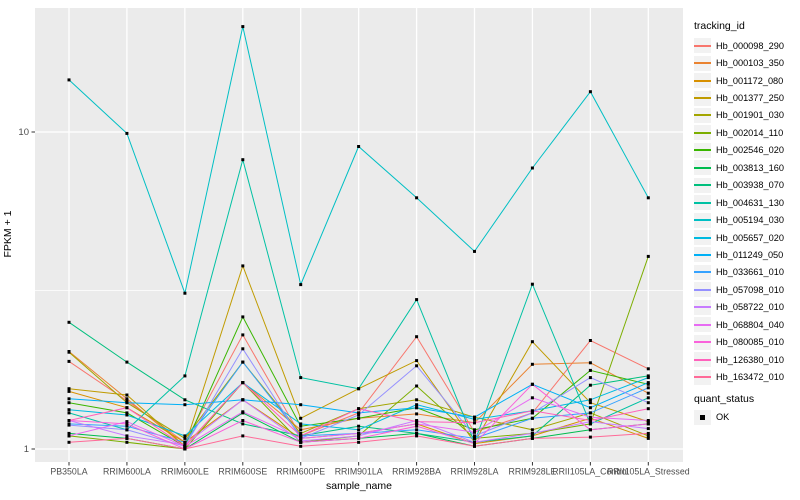  Describe the element at coordinates (750, 342) in the screenshot. I see `legend-item-label: Hb_080085_010` at that location.